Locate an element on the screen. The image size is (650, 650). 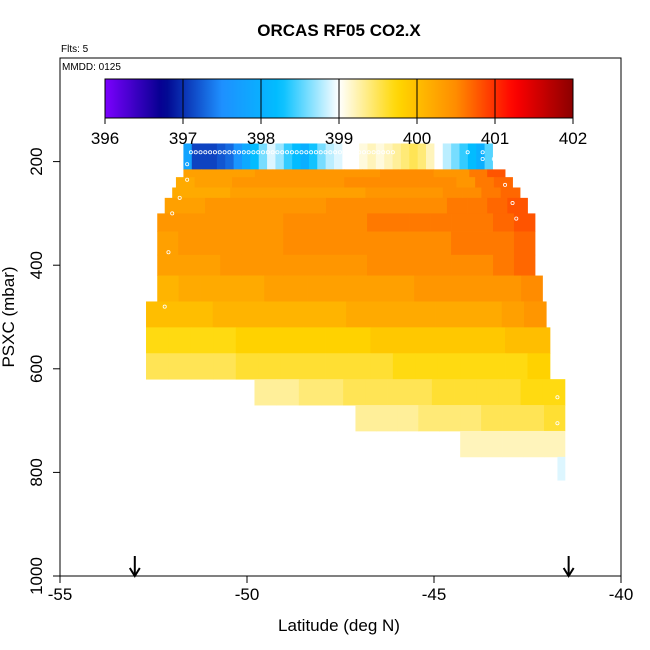
chart-title: ORCAS RF05 CO2.X is located at coordinates (339, 30).